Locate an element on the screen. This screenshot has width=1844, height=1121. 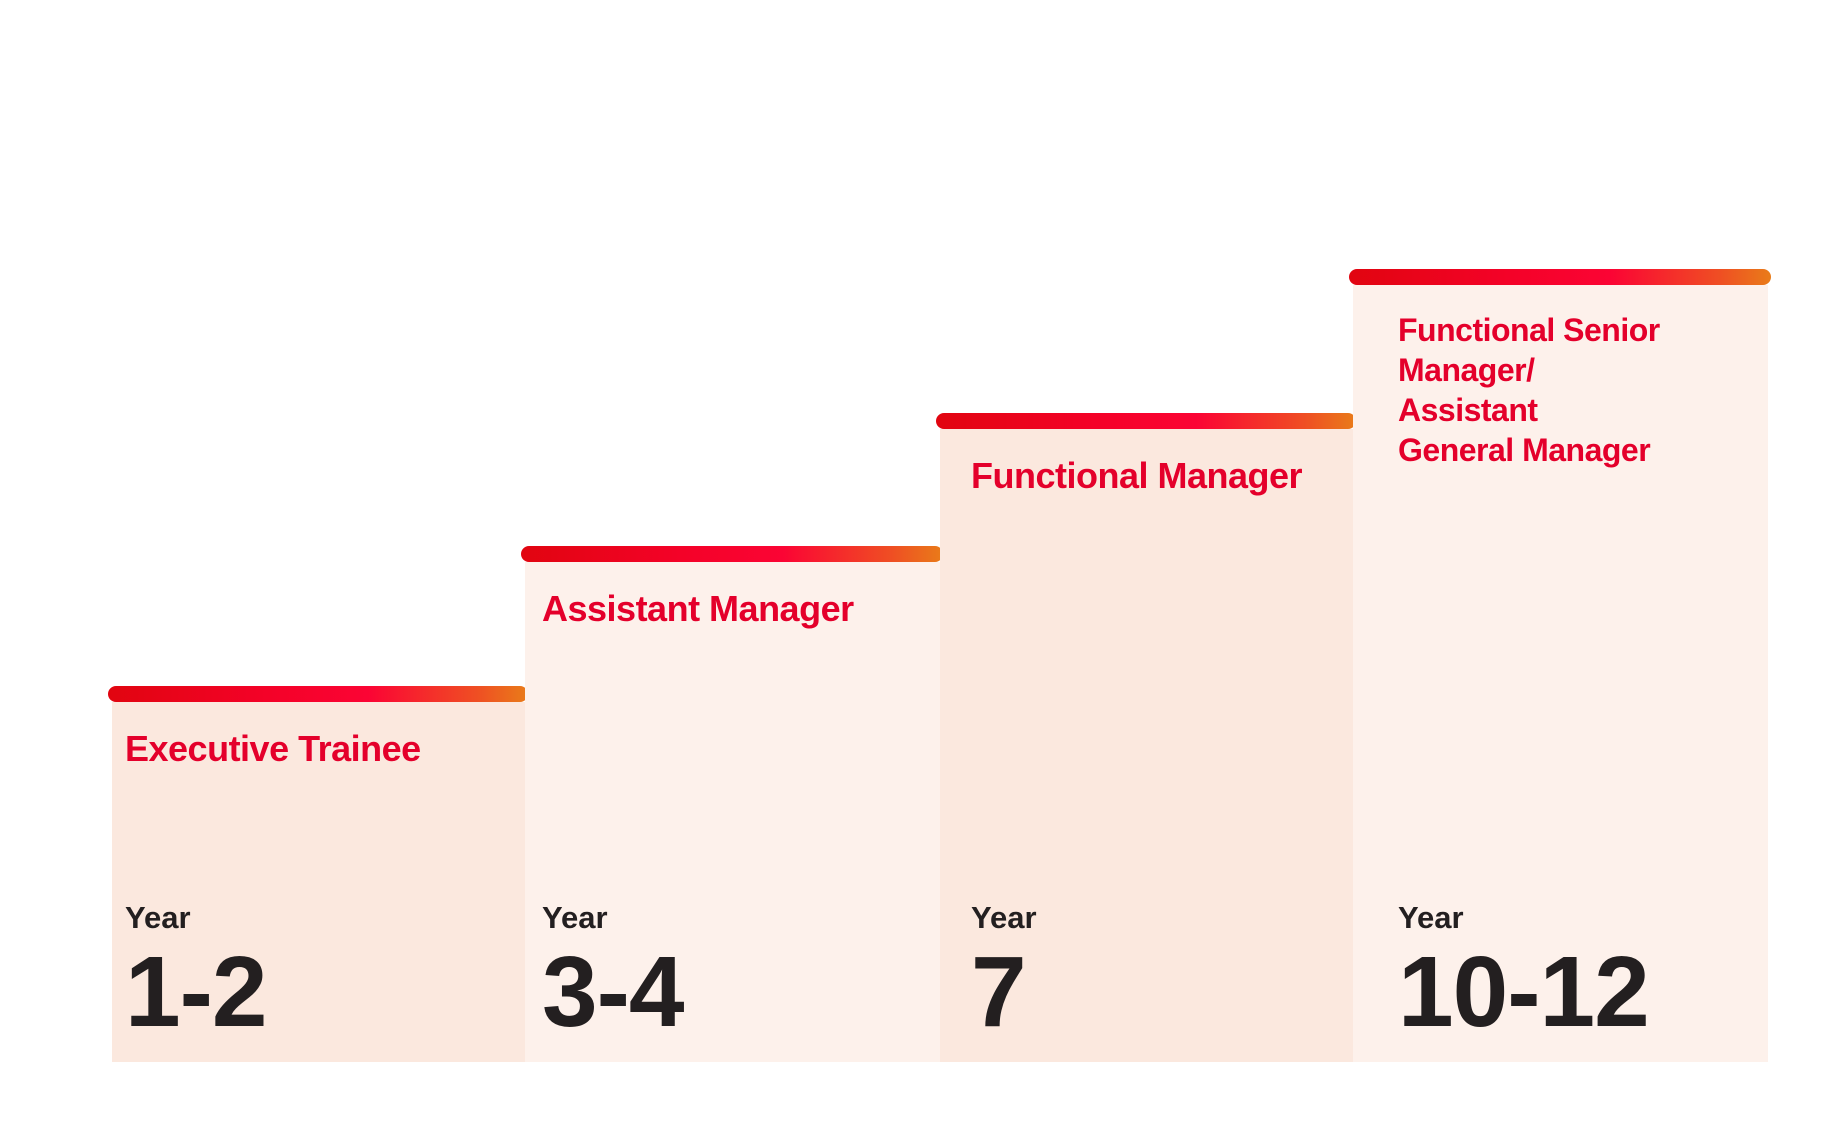
year-value: 1-2 is located at coordinates (196, 992).